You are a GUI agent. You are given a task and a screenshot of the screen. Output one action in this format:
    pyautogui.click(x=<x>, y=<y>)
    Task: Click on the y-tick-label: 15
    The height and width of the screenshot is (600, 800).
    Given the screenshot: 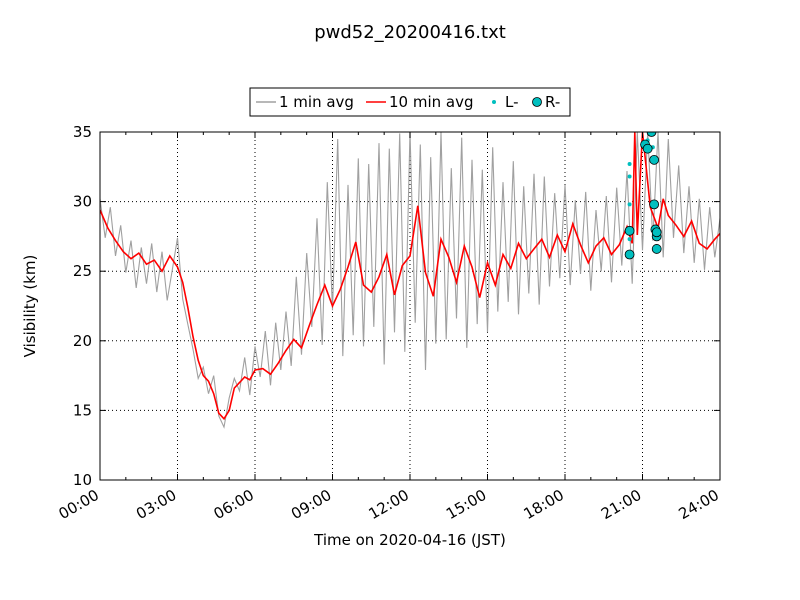 What is the action you would take?
    pyautogui.click(x=82, y=410)
    